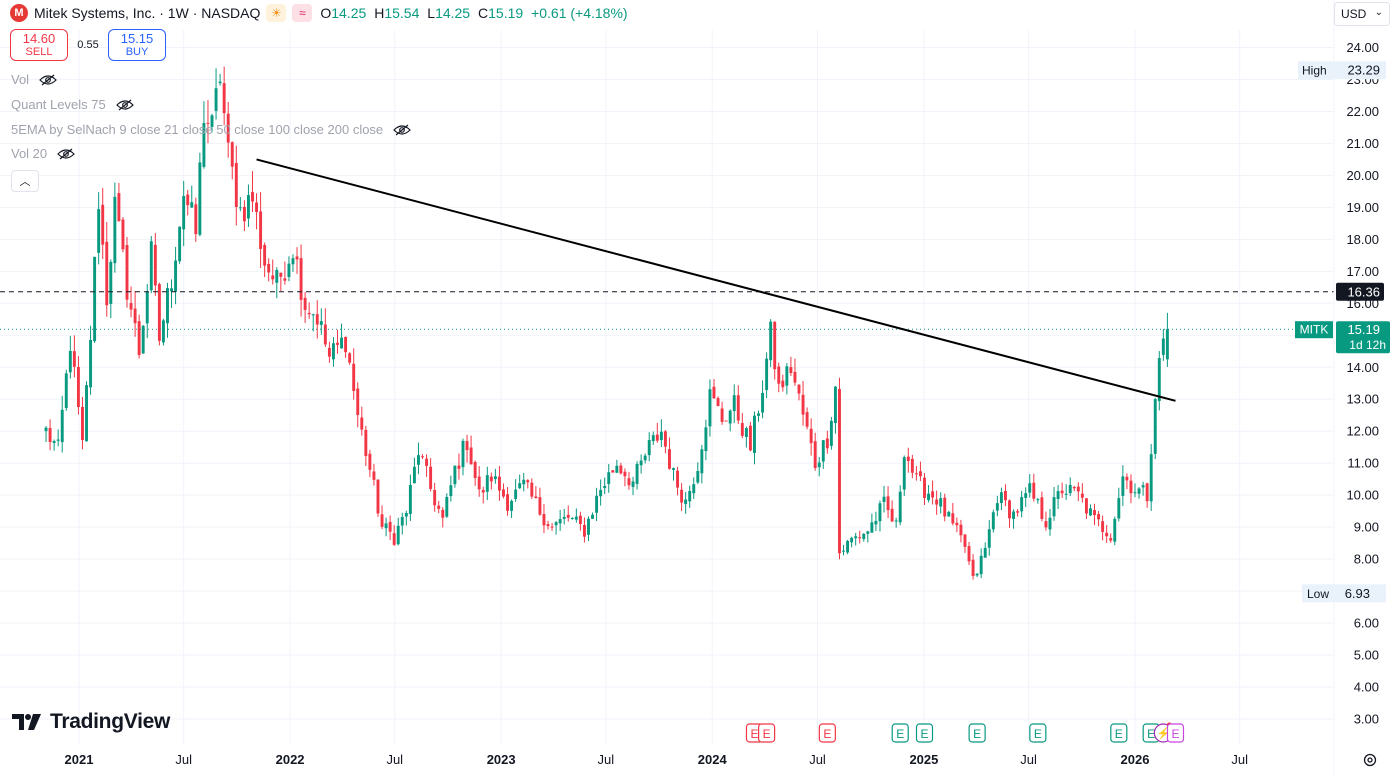 The width and height of the screenshot is (1400, 776). I want to click on sell-button: 14.60 SELL, so click(39, 45).